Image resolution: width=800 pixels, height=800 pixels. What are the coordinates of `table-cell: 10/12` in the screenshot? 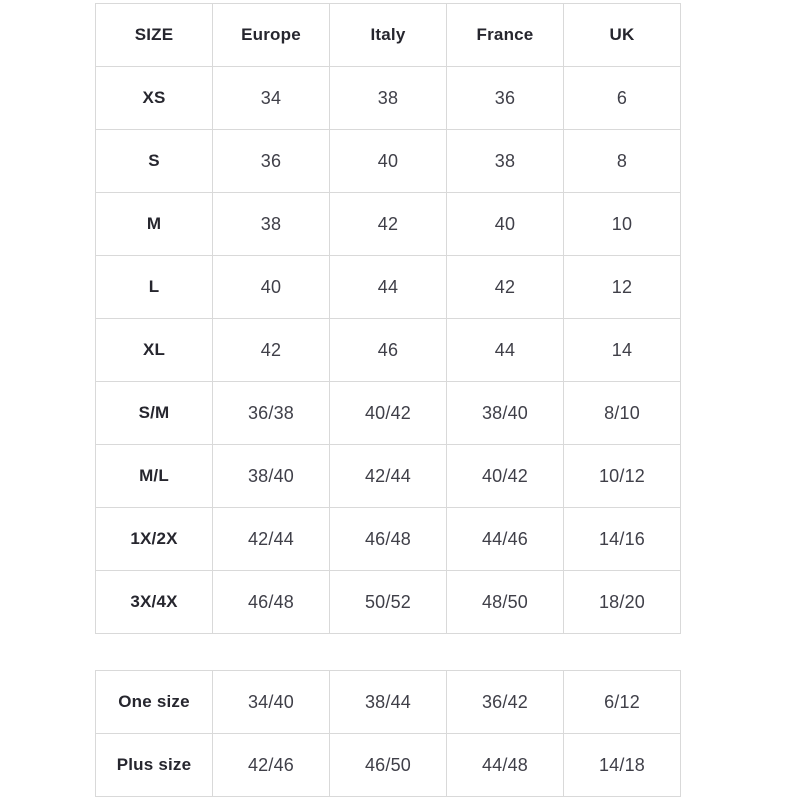 It's located at (622, 476).